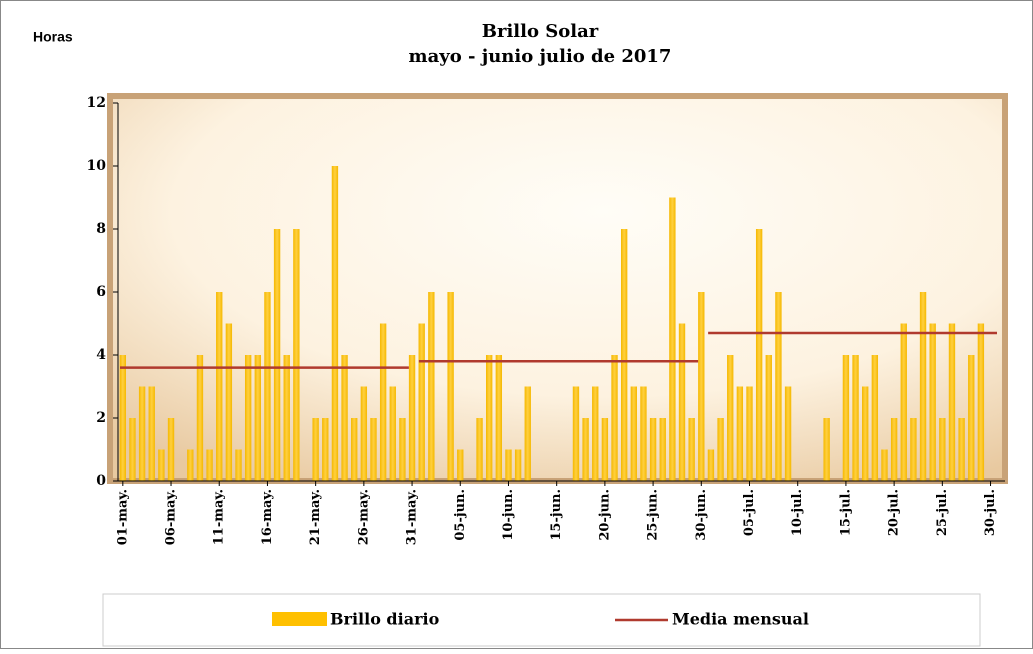  I want to click on x-tick-label: 20-jul., so click(894, 512).